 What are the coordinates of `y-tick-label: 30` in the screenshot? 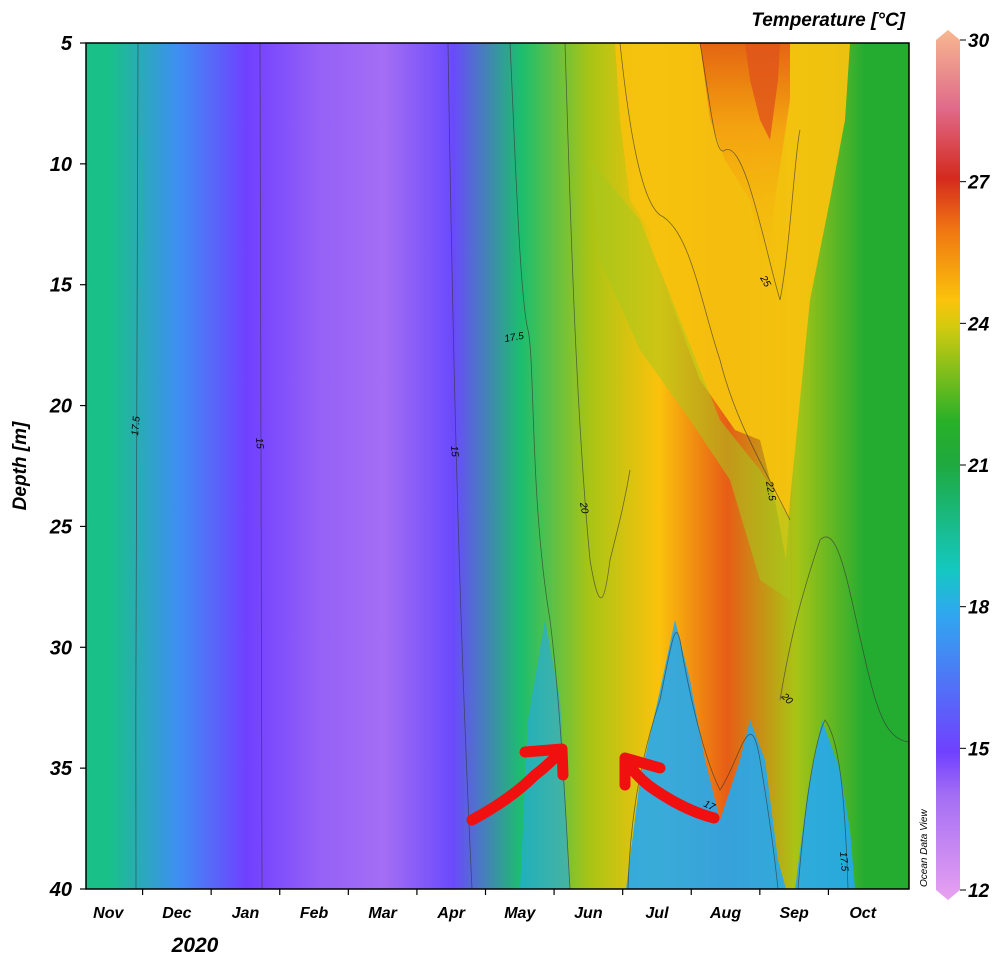 It's located at (61, 648).